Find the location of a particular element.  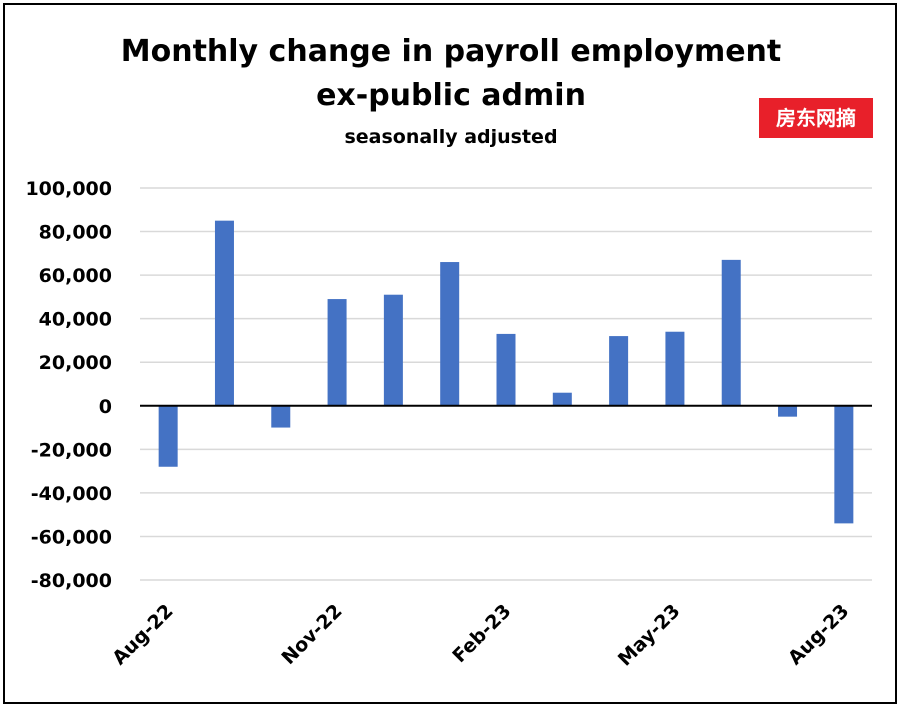

y-tick-label: 80,000 is located at coordinates (75, 233).